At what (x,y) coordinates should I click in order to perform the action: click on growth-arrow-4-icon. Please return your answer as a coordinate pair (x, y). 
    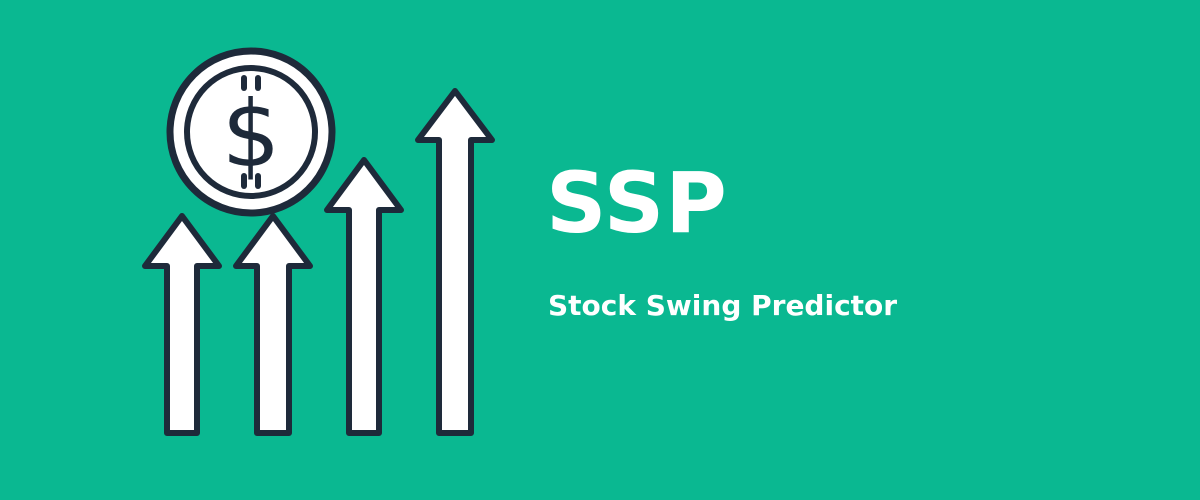
    Looking at the image, I should click on (455, 262).